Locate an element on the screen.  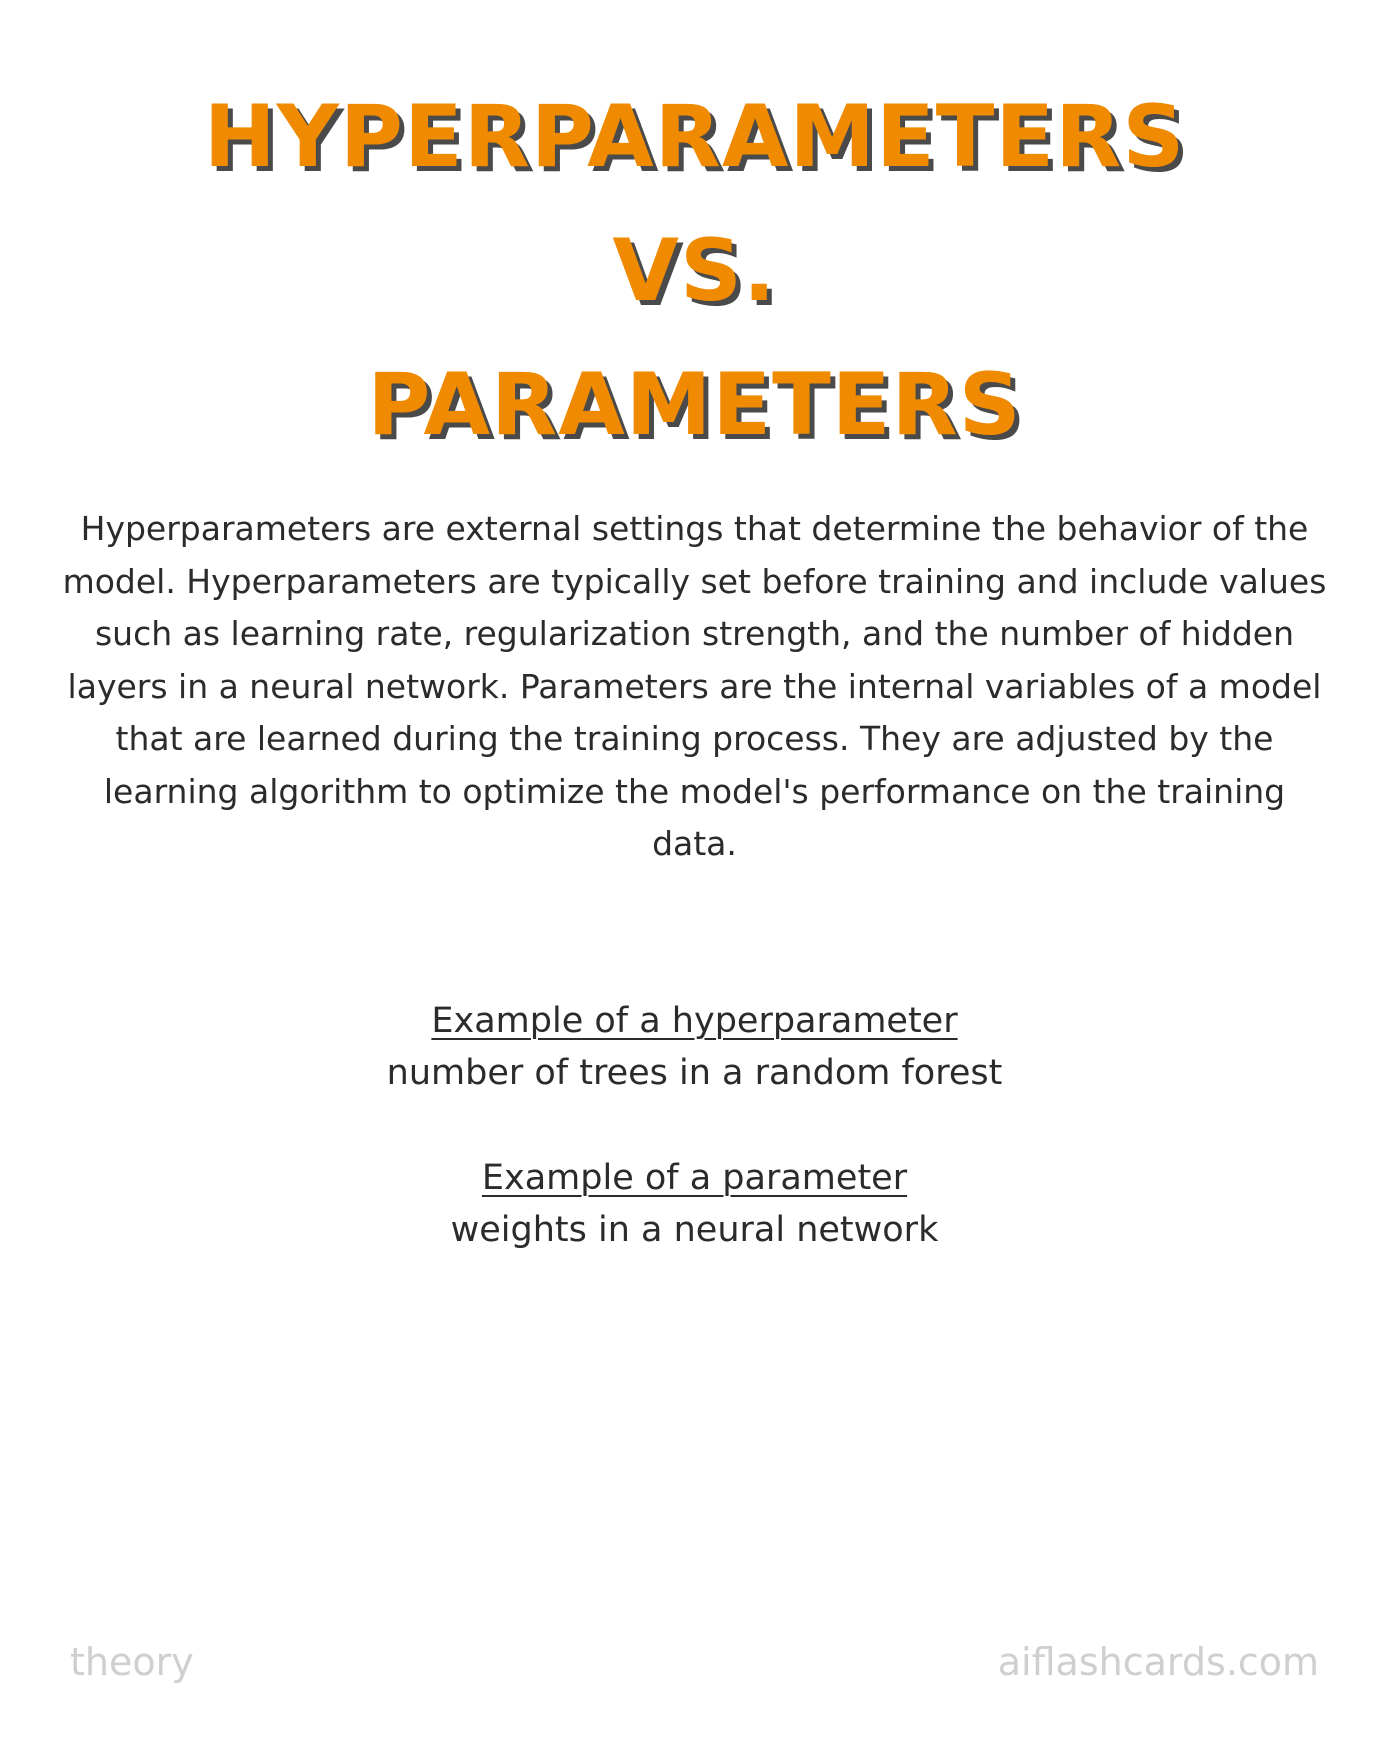
title-line-vs: VS. is located at coordinates (694, 271).